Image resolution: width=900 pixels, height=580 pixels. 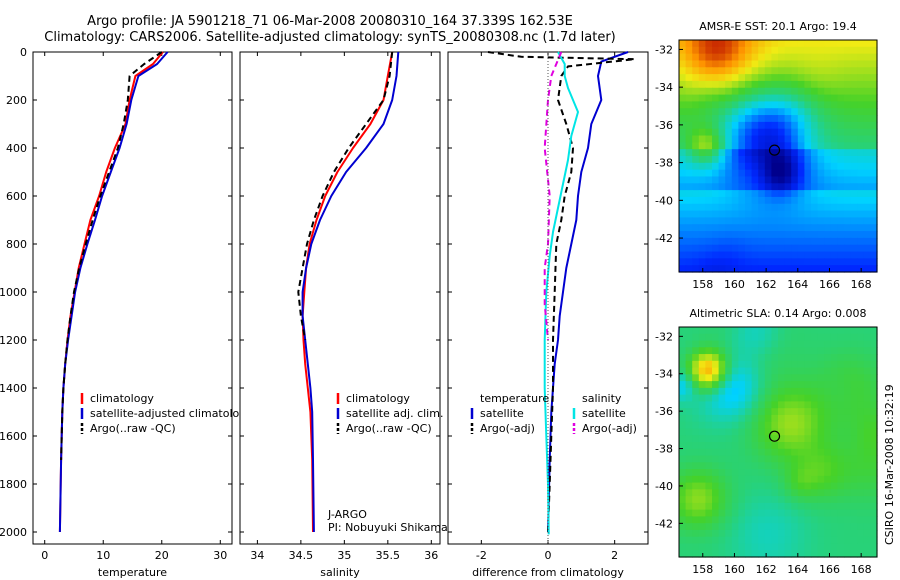 I want to click on legend-label: satellite, so click(x=502, y=413).